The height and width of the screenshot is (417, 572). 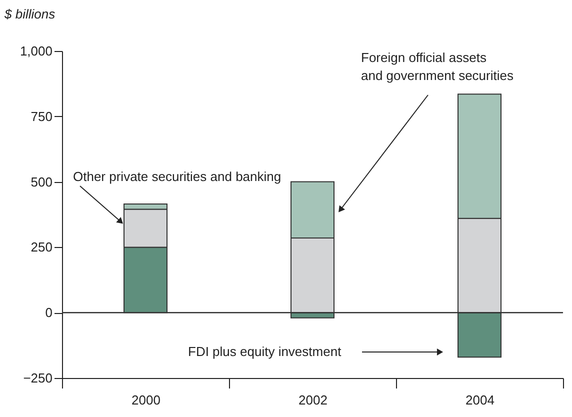 I want to click on y-tick-label: 500, so click(x=41, y=182).